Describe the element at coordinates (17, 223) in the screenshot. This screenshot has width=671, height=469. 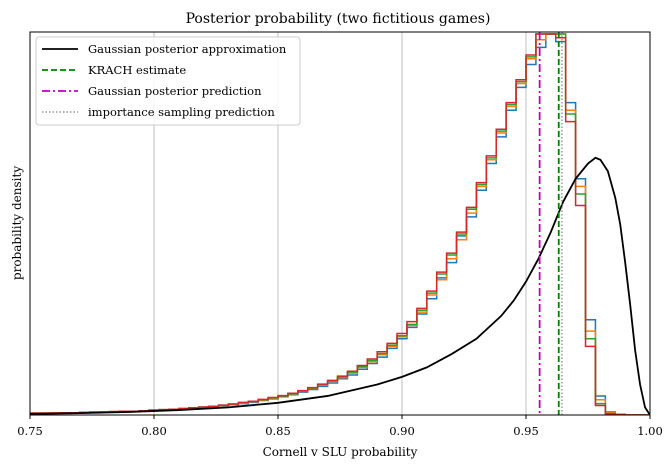
I see `y-axis-label: probability density` at that location.